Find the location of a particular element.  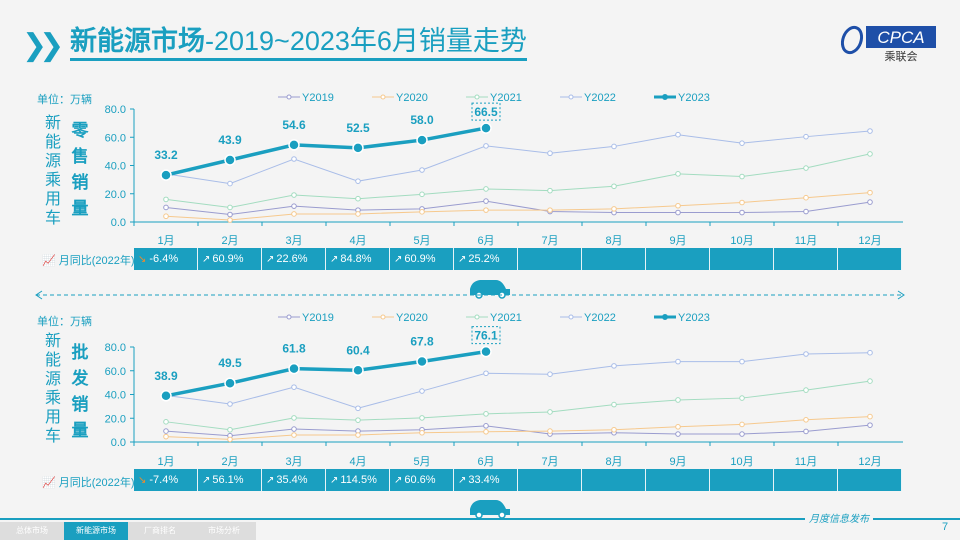

page-title: 新能源市场-2019~2023年6月销量走势 is located at coordinates (298, 42).